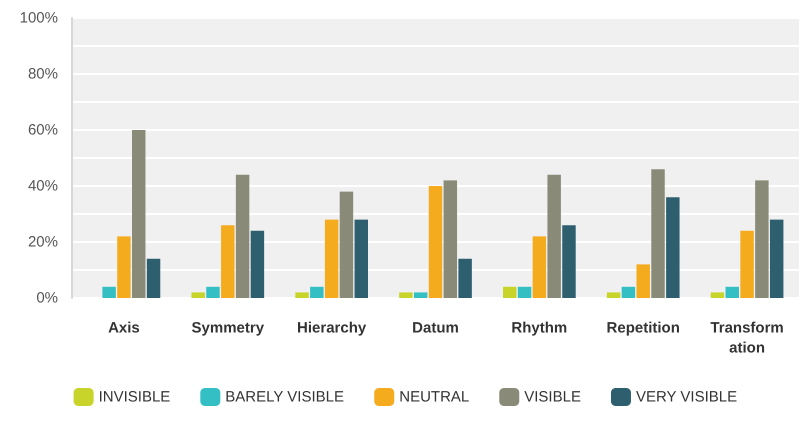 This screenshot has height=423, width=811. I want to click on y-tick-label: 0%, so click(47, 298).